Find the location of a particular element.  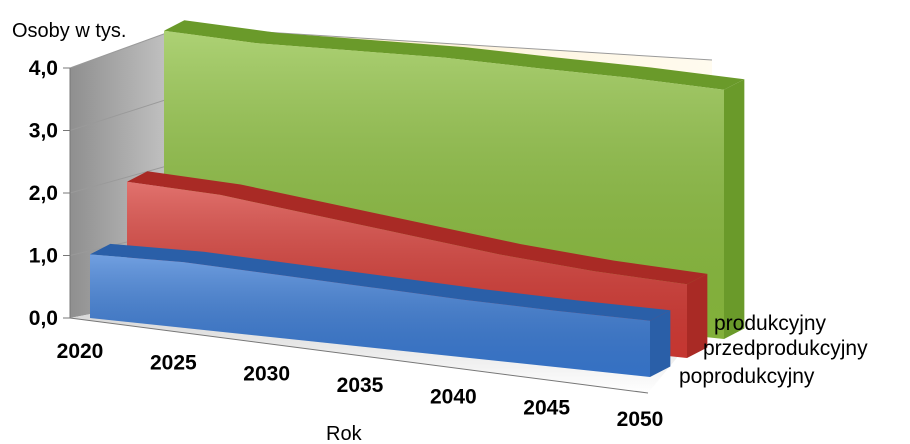

series-label-przedprodukcyjny: przedprodukcyjny is located at coordinates (785, 348).